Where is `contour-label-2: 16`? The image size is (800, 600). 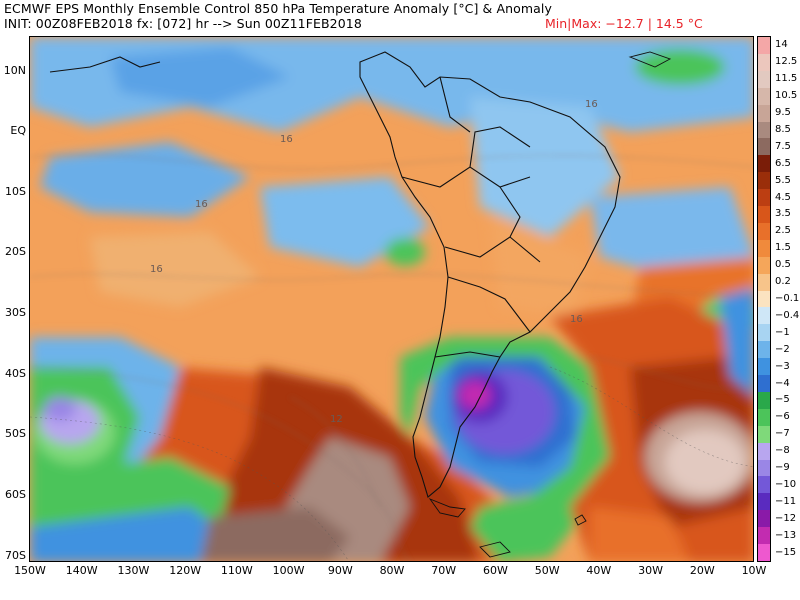
contour-label-2: 16 is located at coordinates (156, 269).